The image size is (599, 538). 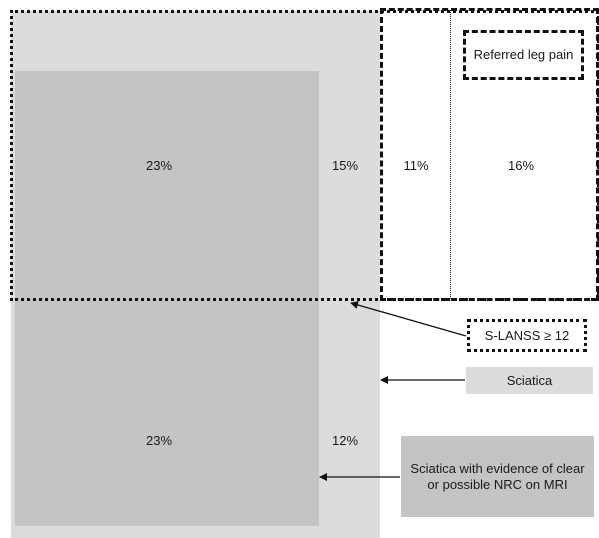 I want to click on sciatica-label: Sciatica, so click(x=529, y=380).